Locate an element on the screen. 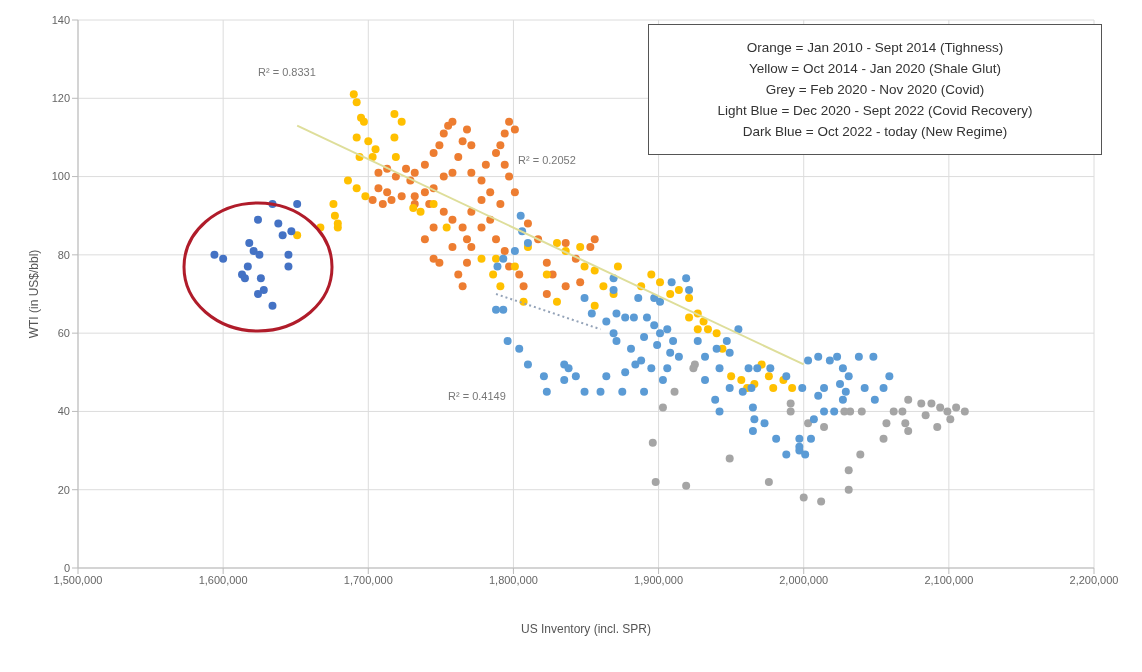 This screenshot has height=672, width=1142. annotation: Grey = Feb 2020 - Nov 2020 (Covid) is located at coordinates (875, 90).